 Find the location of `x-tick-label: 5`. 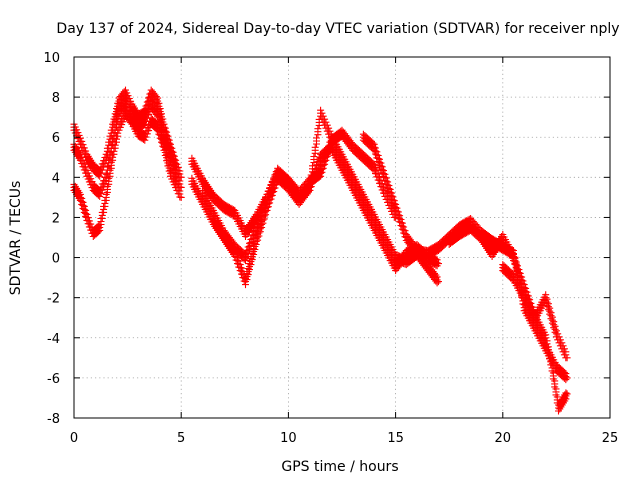

x-tick-label: 5 is located at coordinates (181, 438).